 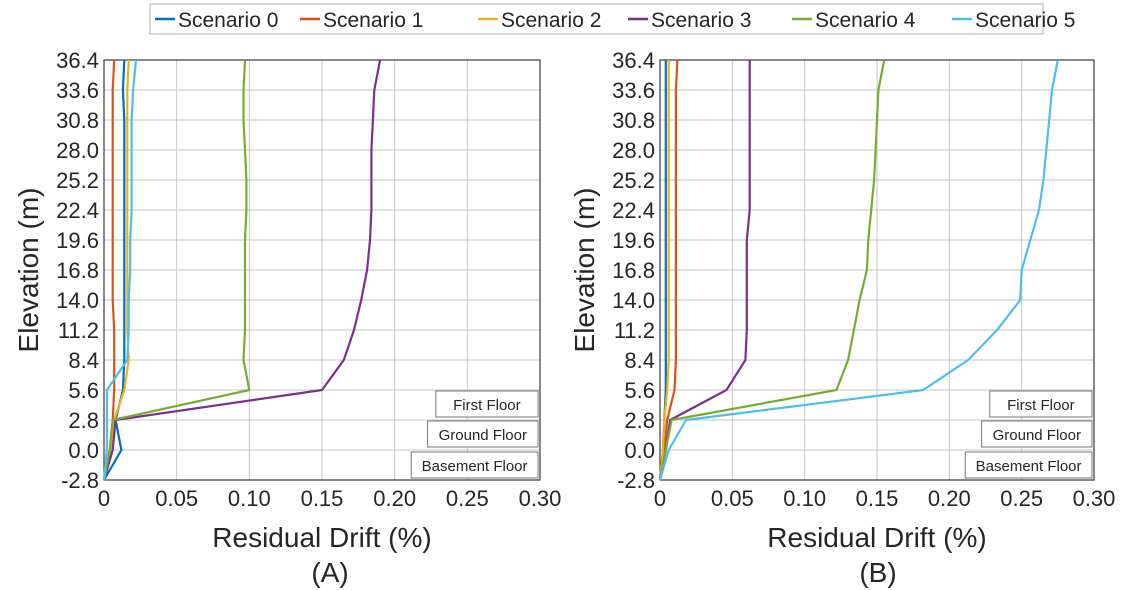 I want to click on legend-box, so click(x=596, y=19).